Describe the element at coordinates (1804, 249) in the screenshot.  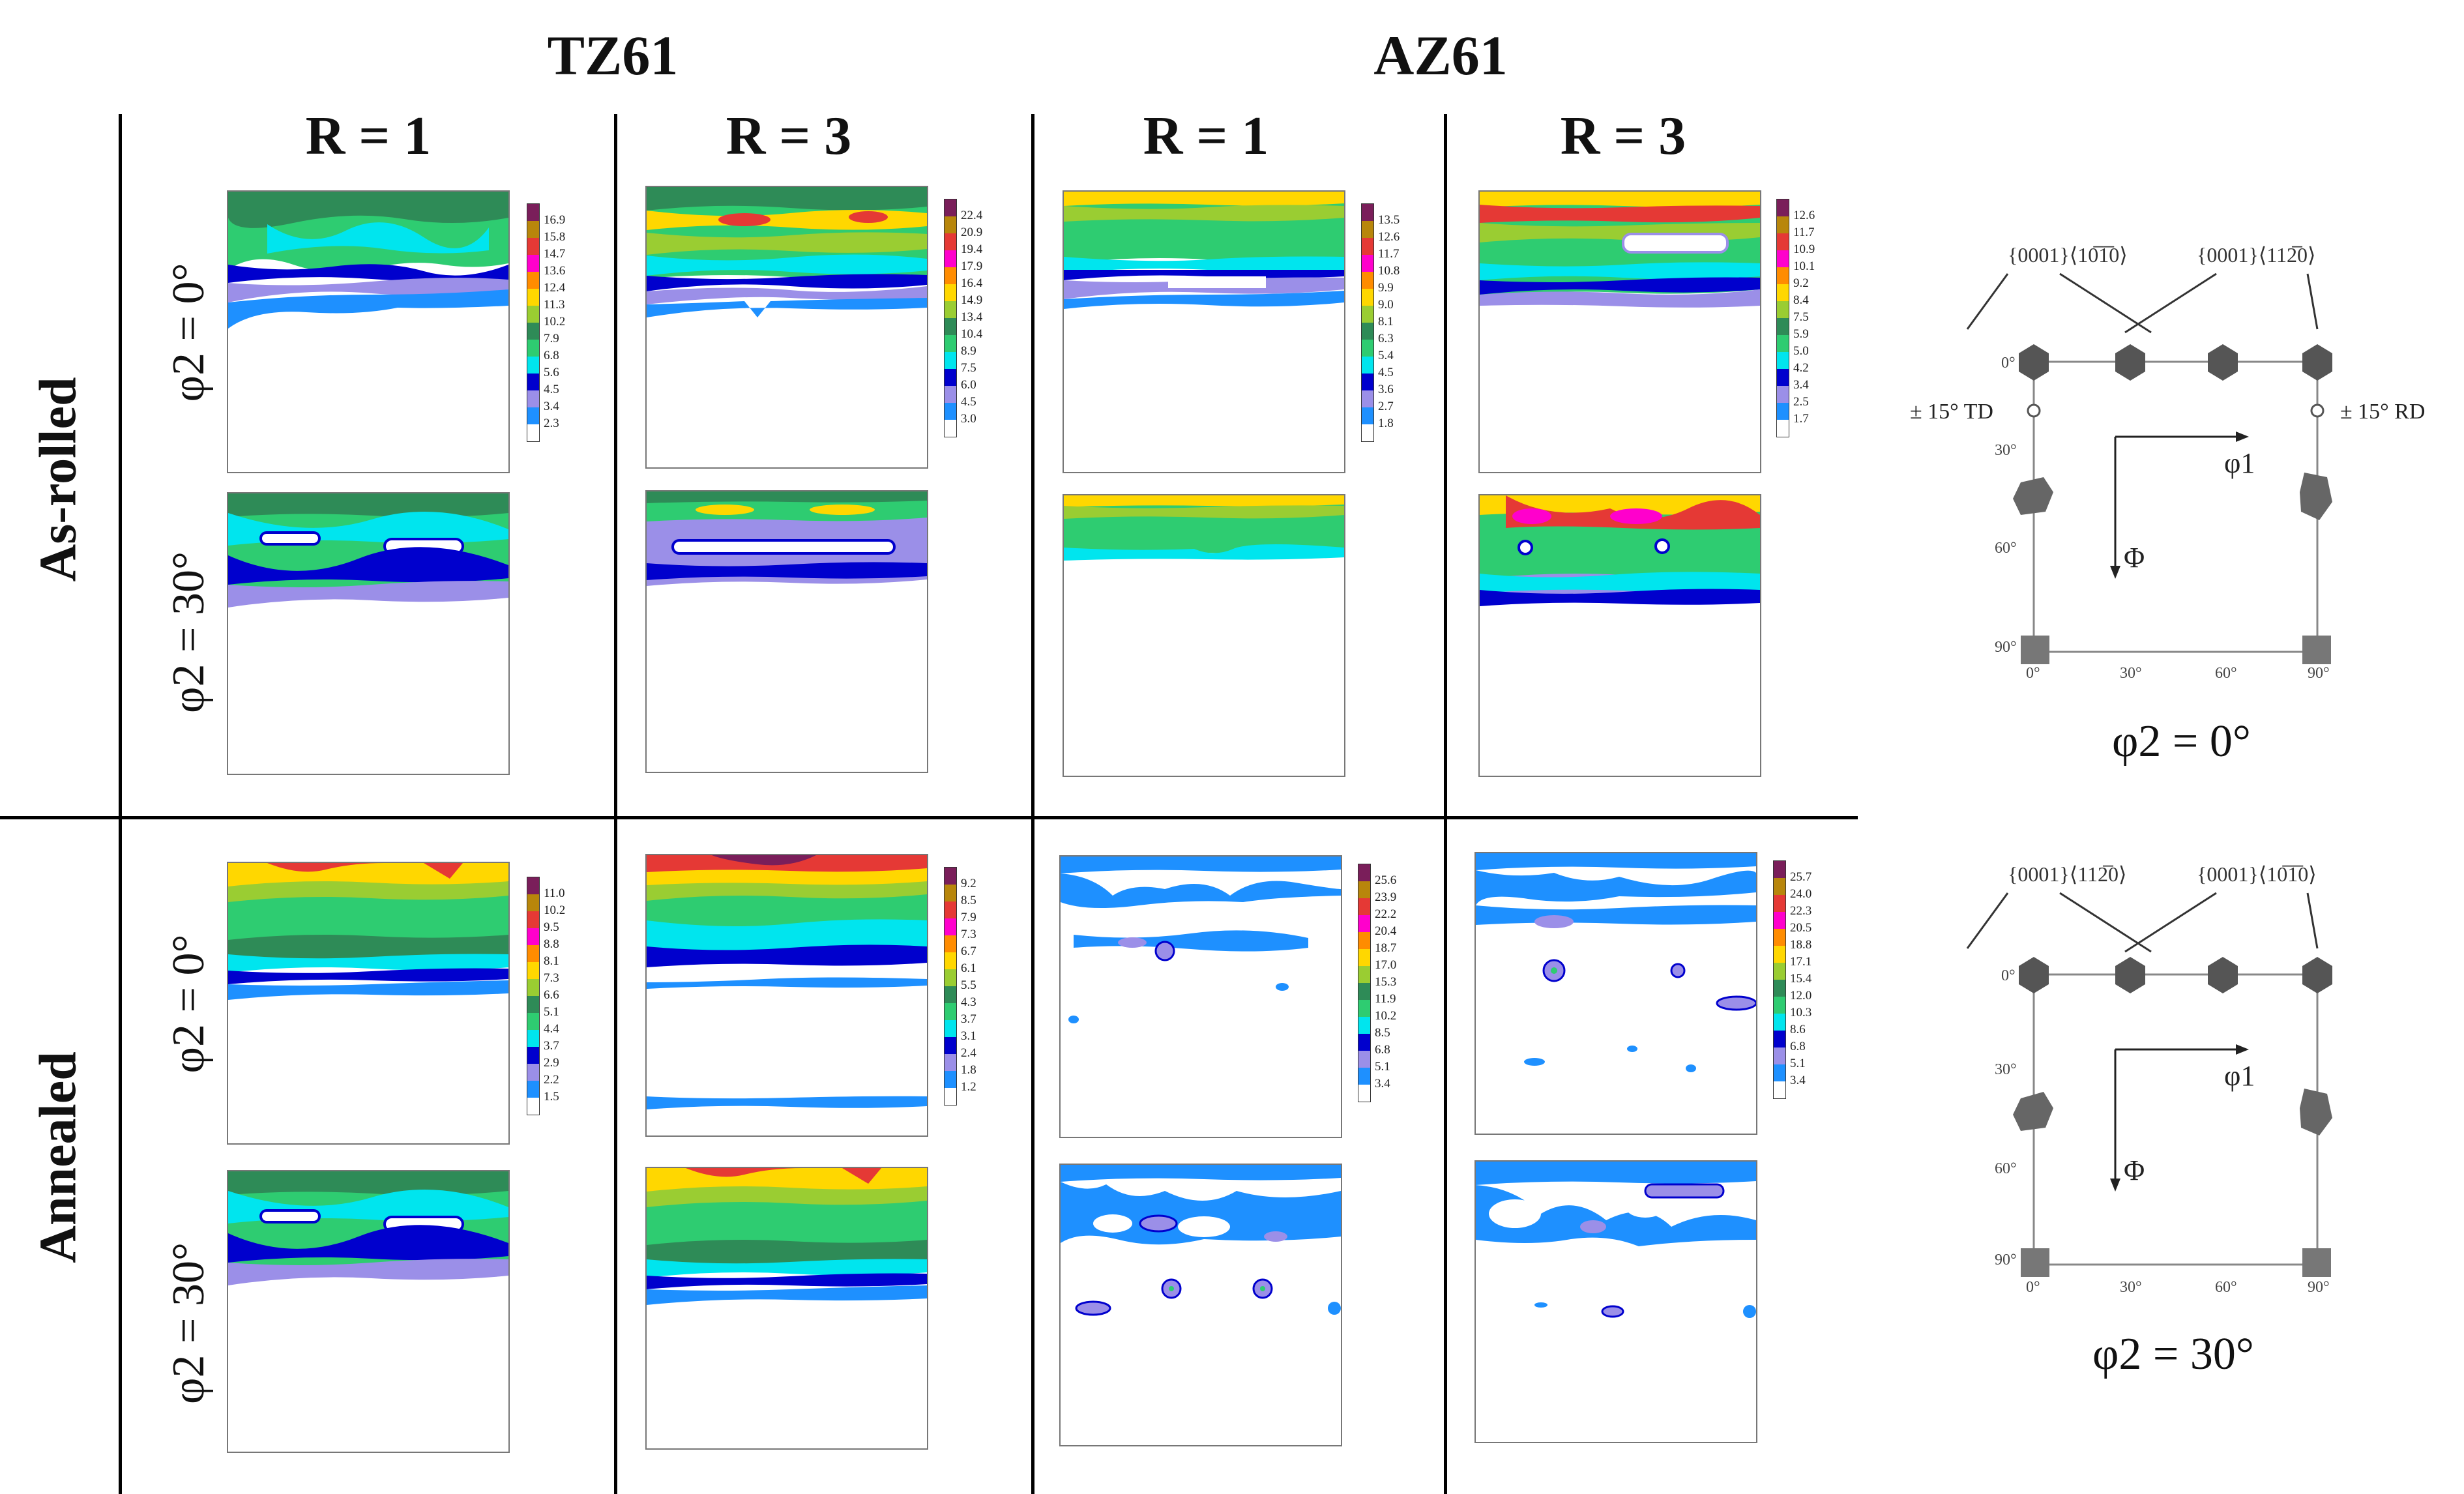
I see `colorbar-tick-label: 10.9` at that location.